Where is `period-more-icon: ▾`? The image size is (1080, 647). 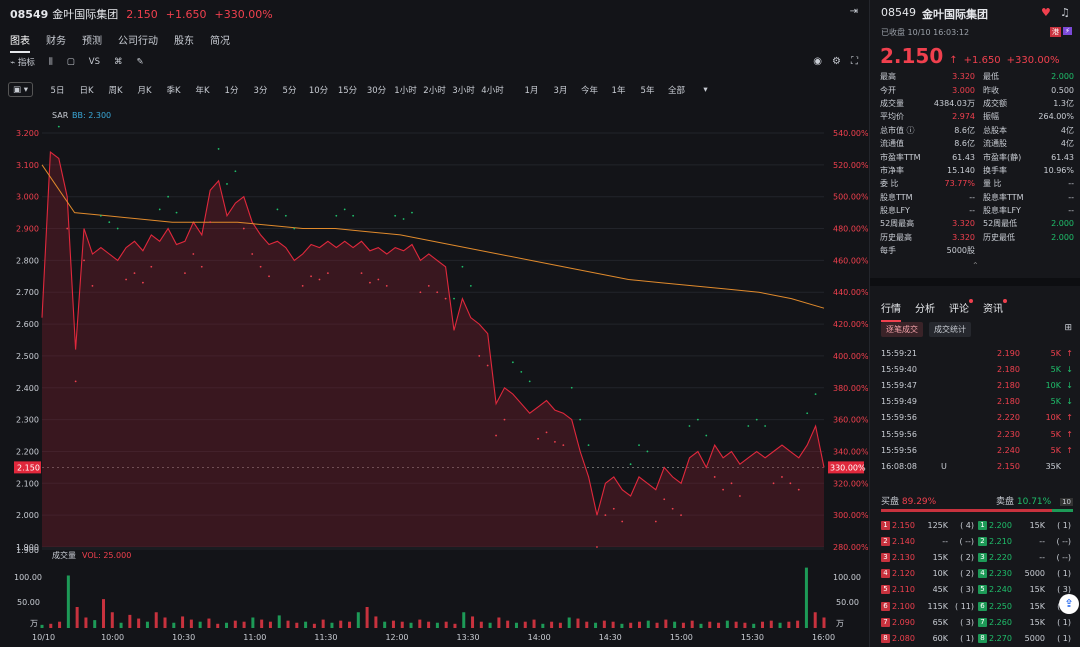 period-more-icon: ▾ is located at coordinates (705, 89).